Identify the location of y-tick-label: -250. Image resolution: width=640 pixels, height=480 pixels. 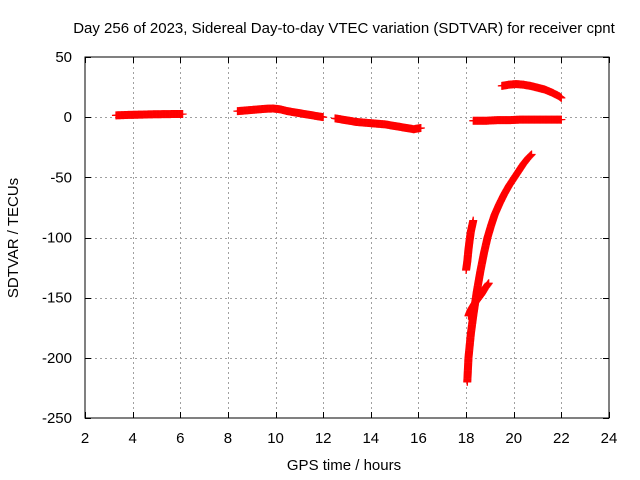
(57, 418).